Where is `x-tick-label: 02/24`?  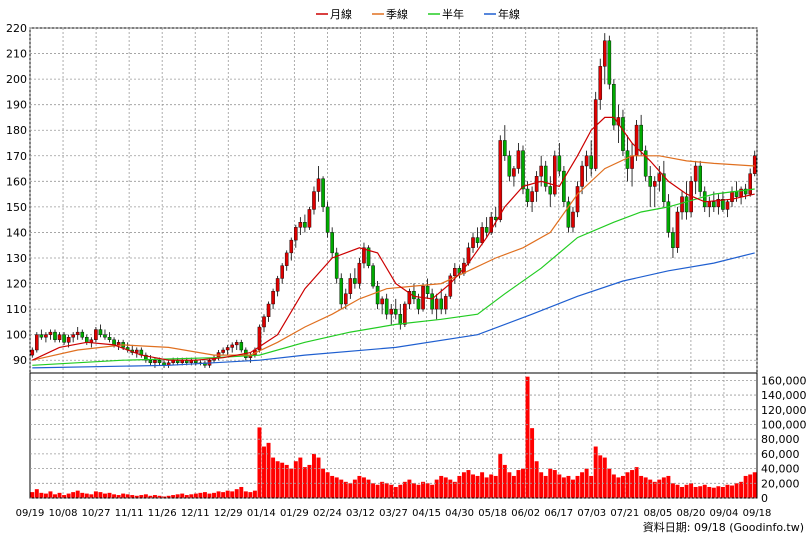
x-tick-label: 02/24 is located at coordinates (327, 513).